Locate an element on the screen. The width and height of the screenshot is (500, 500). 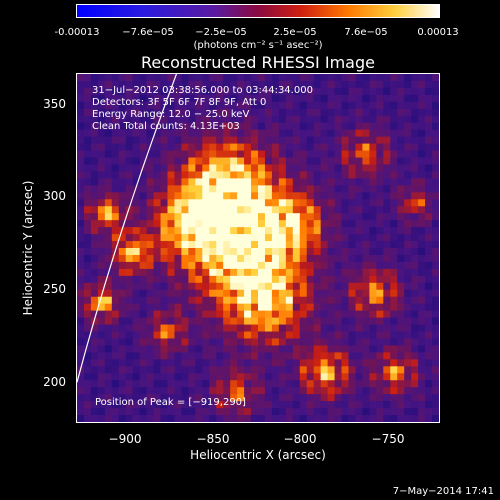
info-energy-range: Energy Range: 12.0 − 25.0 keV is located at coordinates (171, 114).